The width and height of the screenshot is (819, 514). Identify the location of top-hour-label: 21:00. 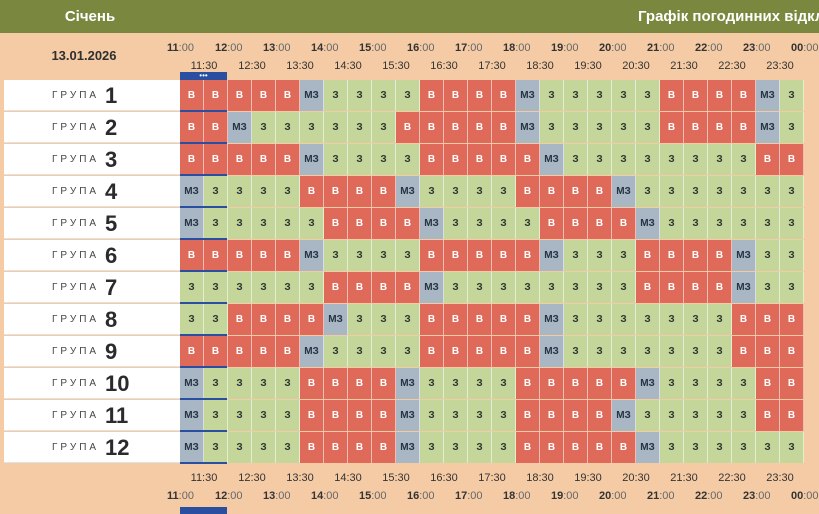
(661, 48).